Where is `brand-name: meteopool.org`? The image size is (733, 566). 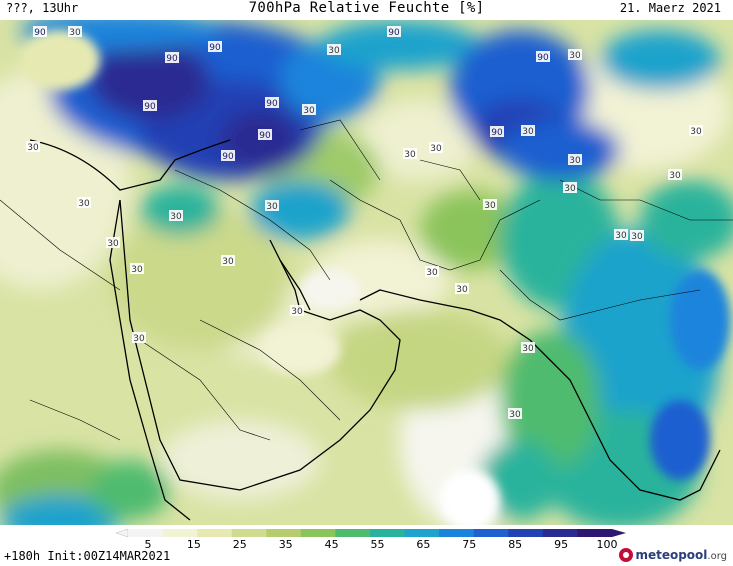 brand-name: meteopool.org is located at coordinates (681, 555).